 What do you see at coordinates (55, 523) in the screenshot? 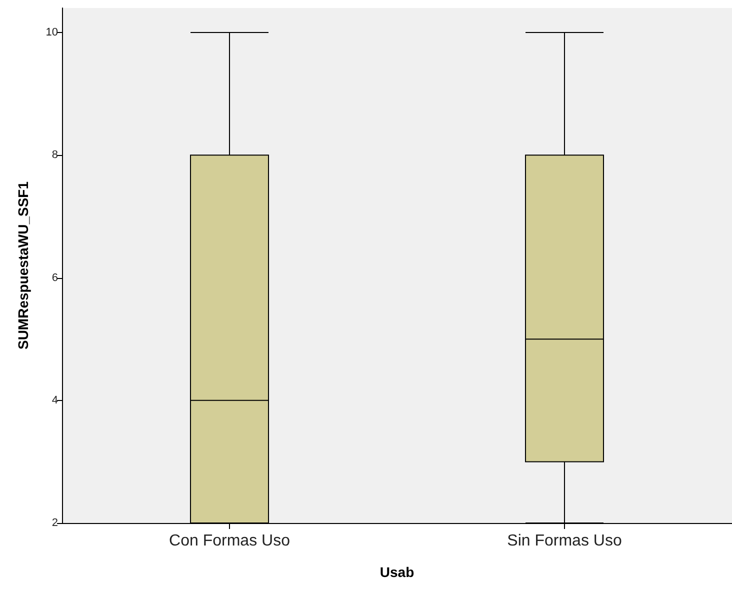
I see `y-tick-label: 2` at bounding box center [55, 523].